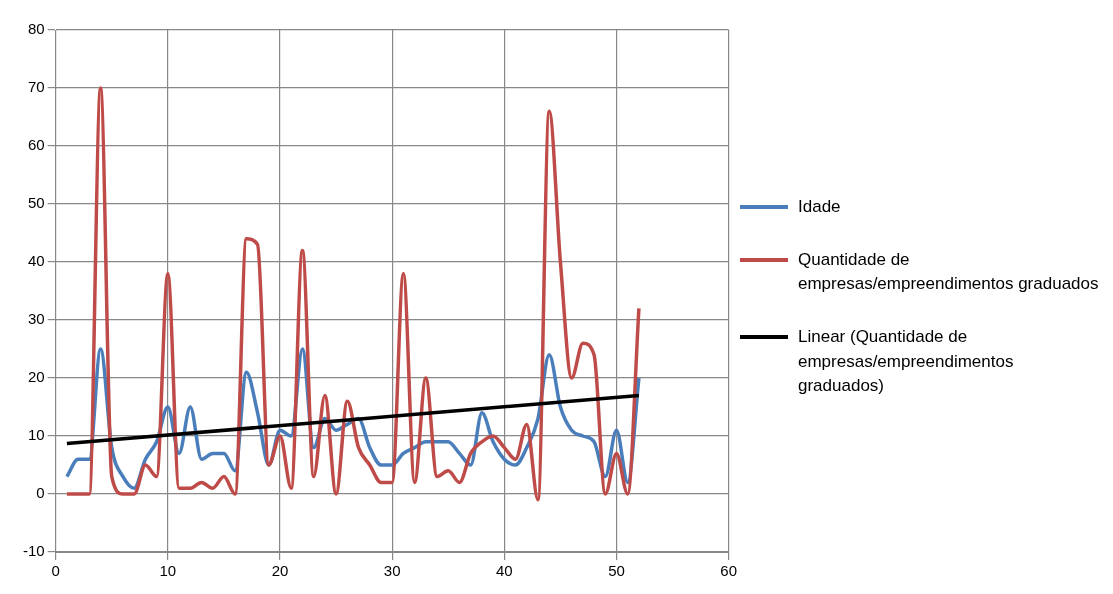 The image size is (1113, 594). What do you see at coordinates (504, 571) in the screenshot?
I see `x-tick-label: 40` at bounding box center [504, 571].